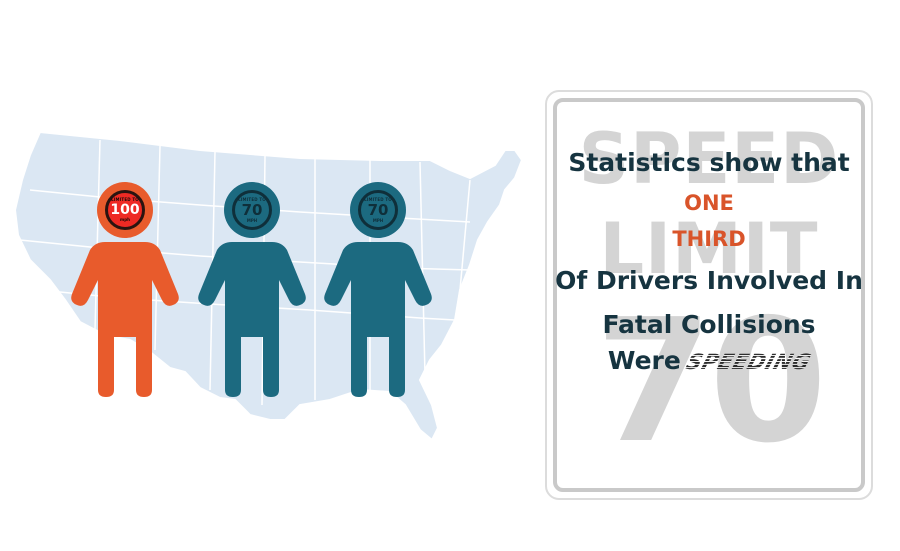 The width and height of the screenshot is (900, 551). I want to click on sign-number: 100, so click(125, 210).